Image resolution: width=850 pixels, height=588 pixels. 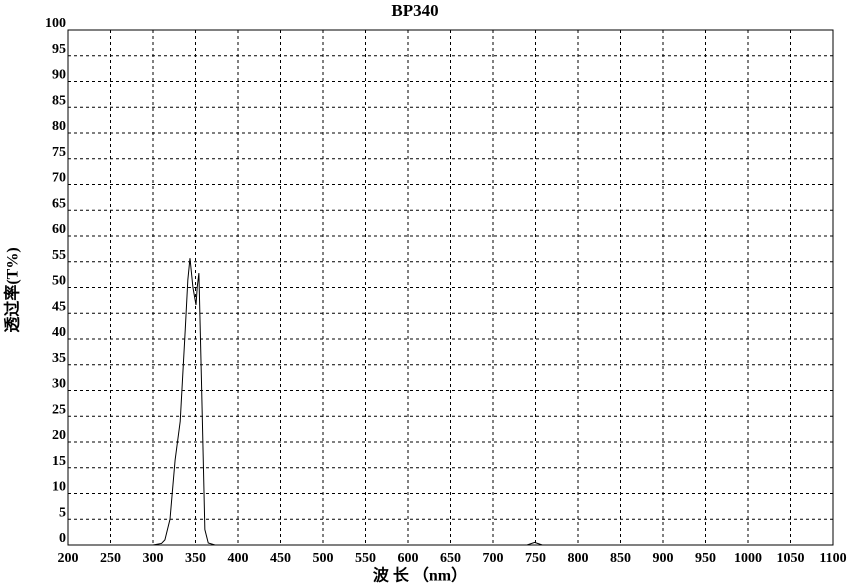 I want to click on y-tick-label: 10, so click(x=59, y=487).